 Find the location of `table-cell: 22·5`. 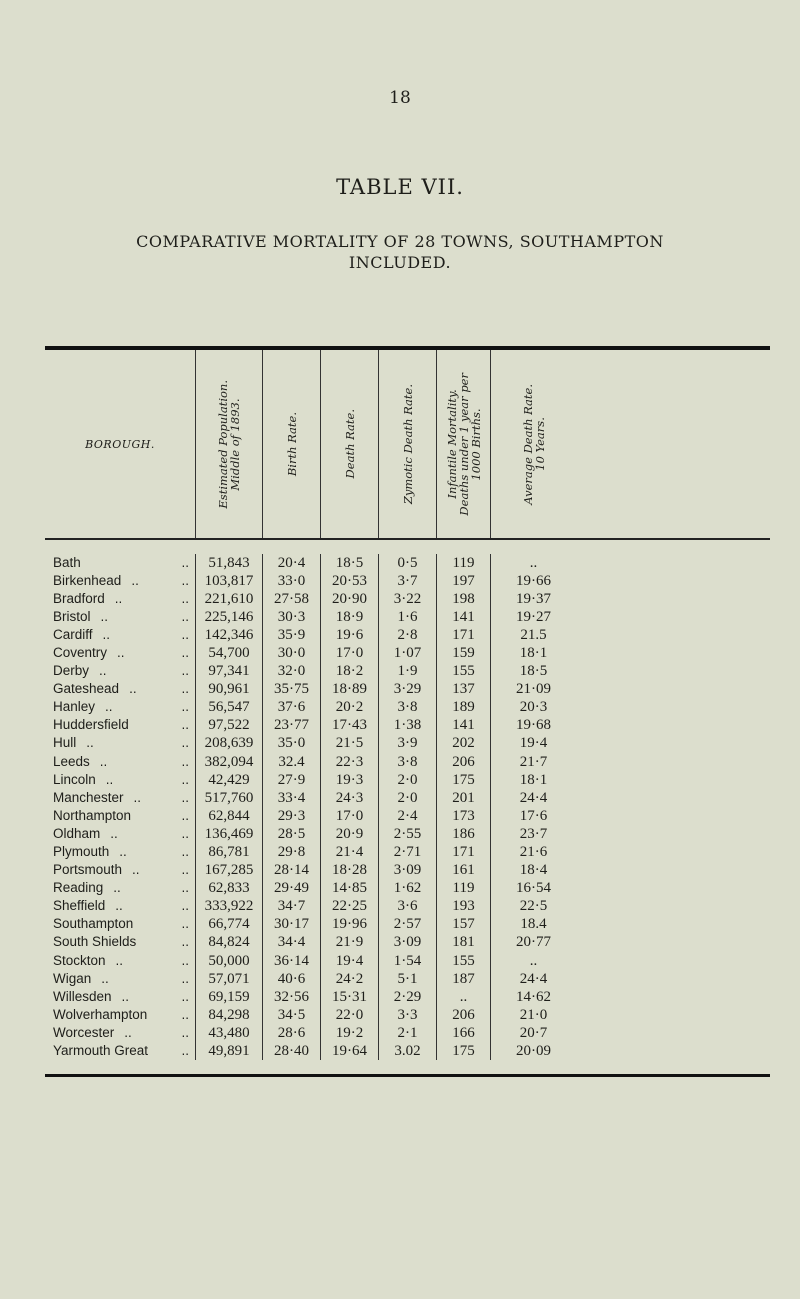

table-cell: 22·5 is located at coordinates (533, 906).